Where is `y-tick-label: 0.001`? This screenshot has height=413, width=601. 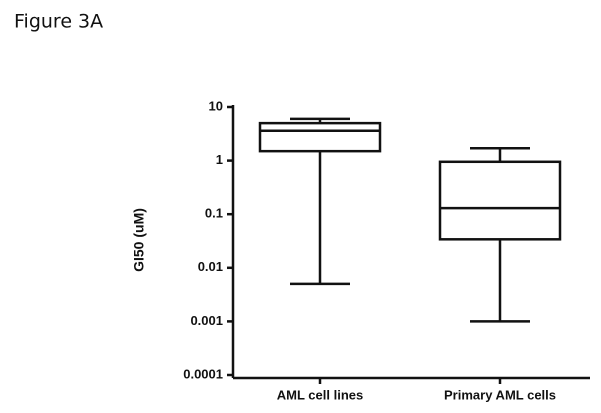 y-tick-label: 0.001 is located at coordinates (206, 320).